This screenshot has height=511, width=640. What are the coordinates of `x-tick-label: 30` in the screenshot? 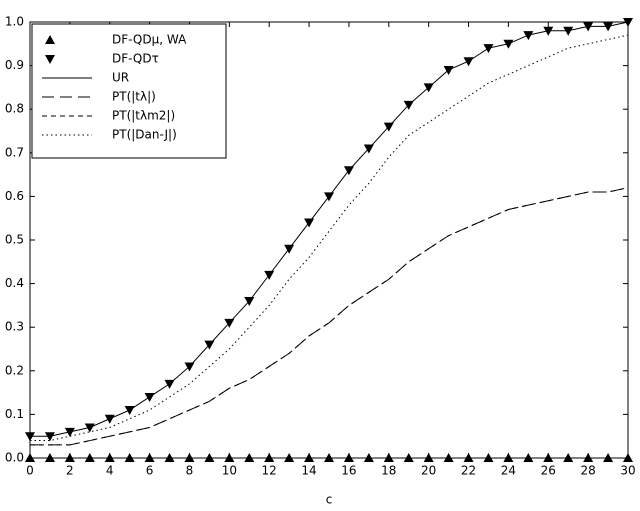 It's located at (627, 471).